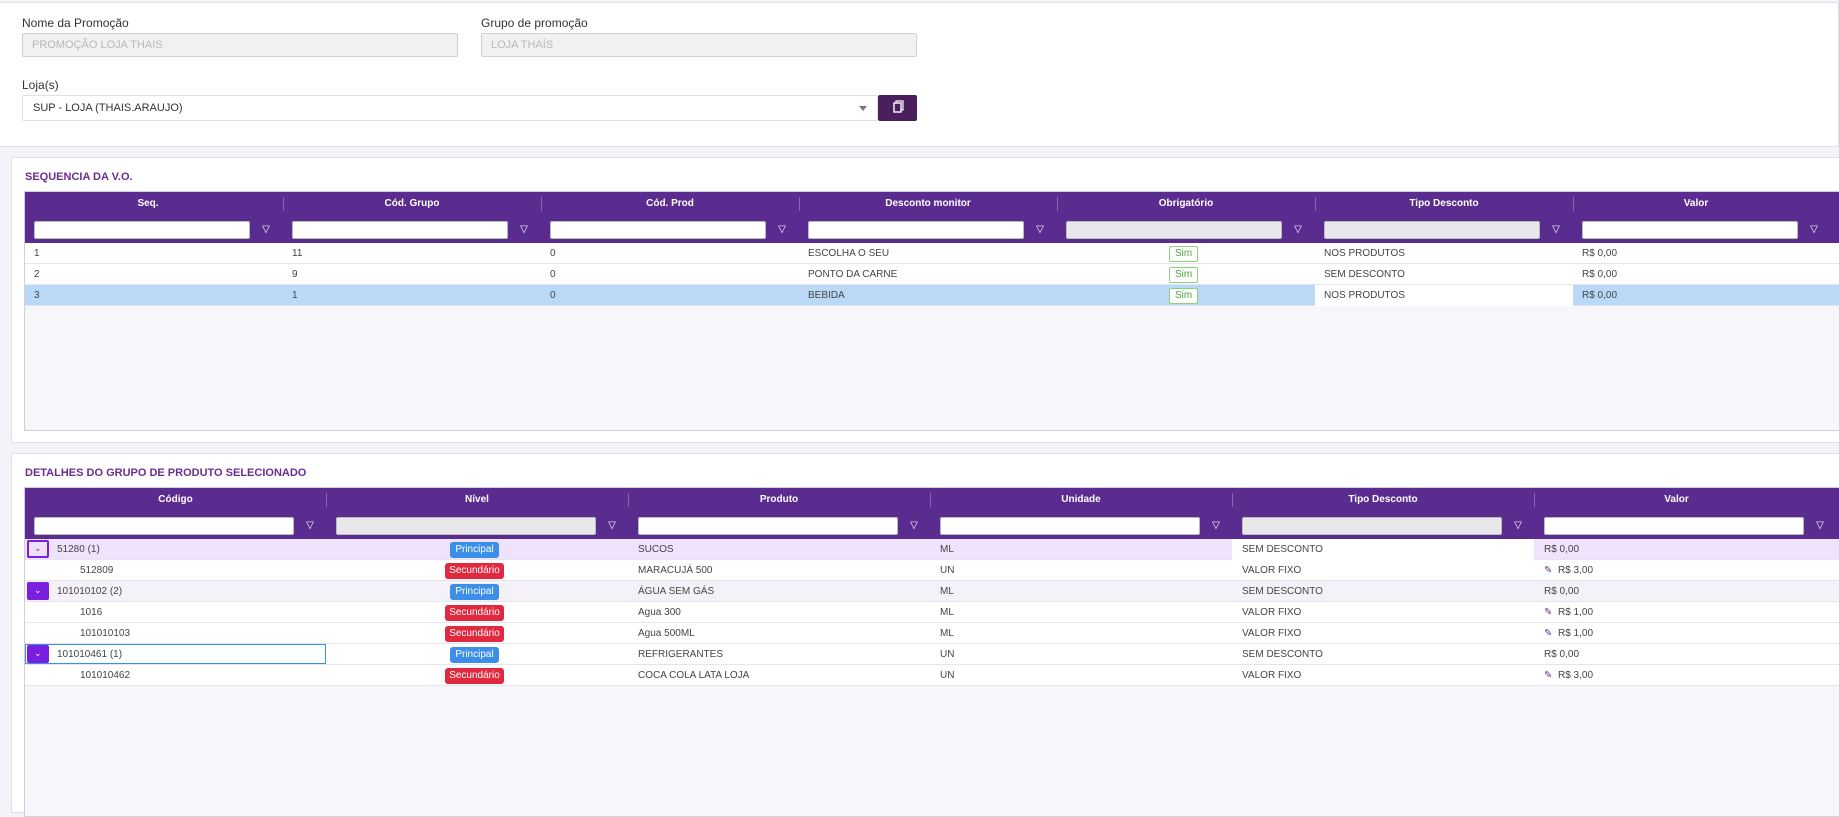 This screenshot has width=1839, height=817. I want to click on cell-seq: 2, so click(37, 274).